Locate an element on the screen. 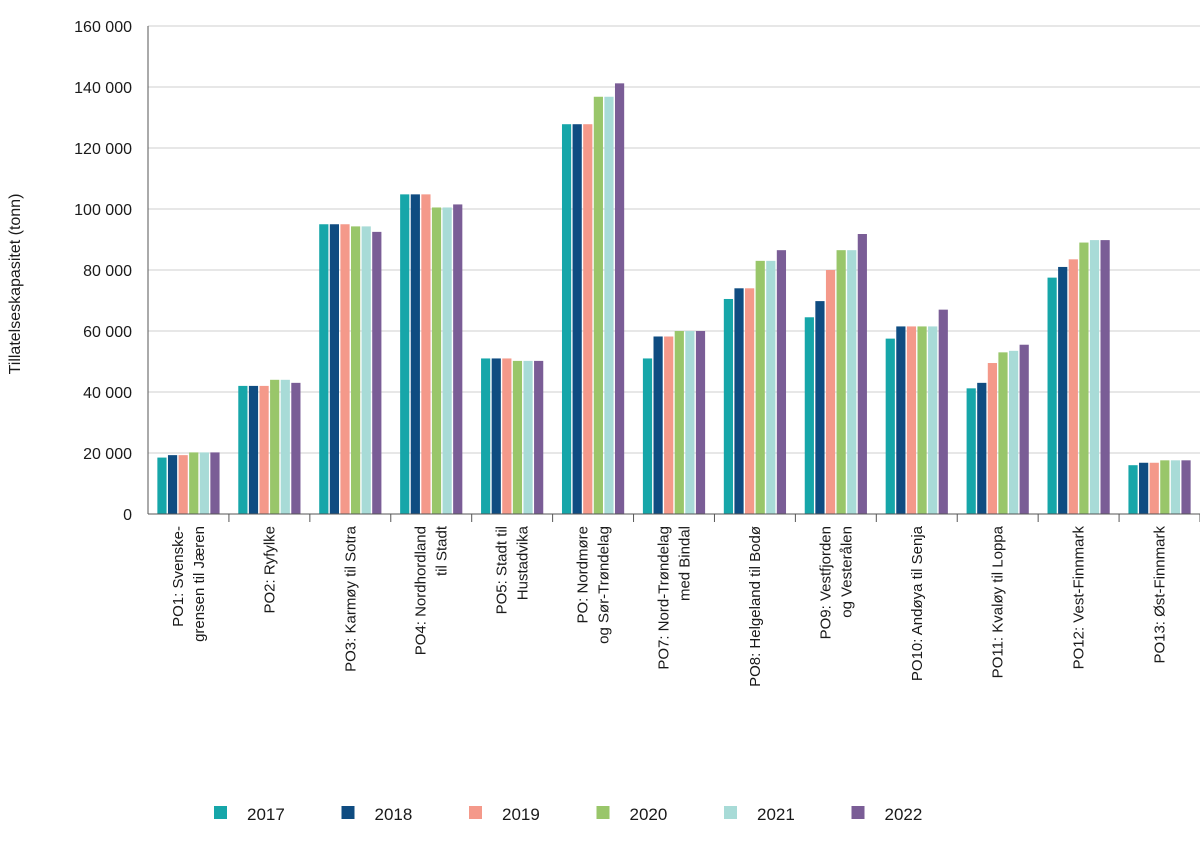 The height and width of the screenshot is (842, 1200). x-category-label: PO8: Helgeland til Bodø is located at coordinates (755, 606).